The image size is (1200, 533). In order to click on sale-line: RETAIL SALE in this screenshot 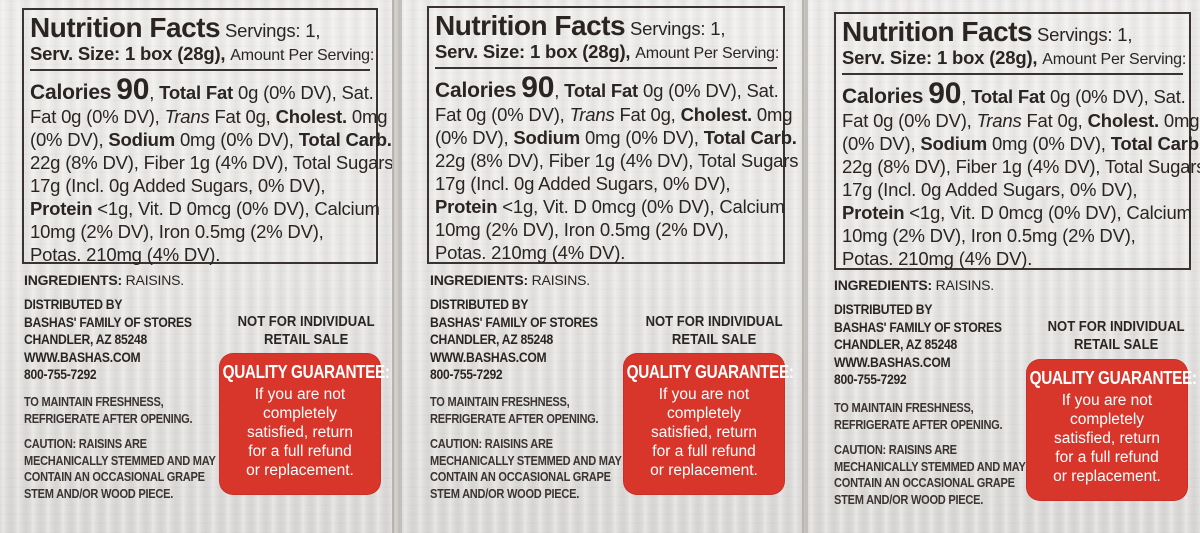, I will do `click(714, 340)`.